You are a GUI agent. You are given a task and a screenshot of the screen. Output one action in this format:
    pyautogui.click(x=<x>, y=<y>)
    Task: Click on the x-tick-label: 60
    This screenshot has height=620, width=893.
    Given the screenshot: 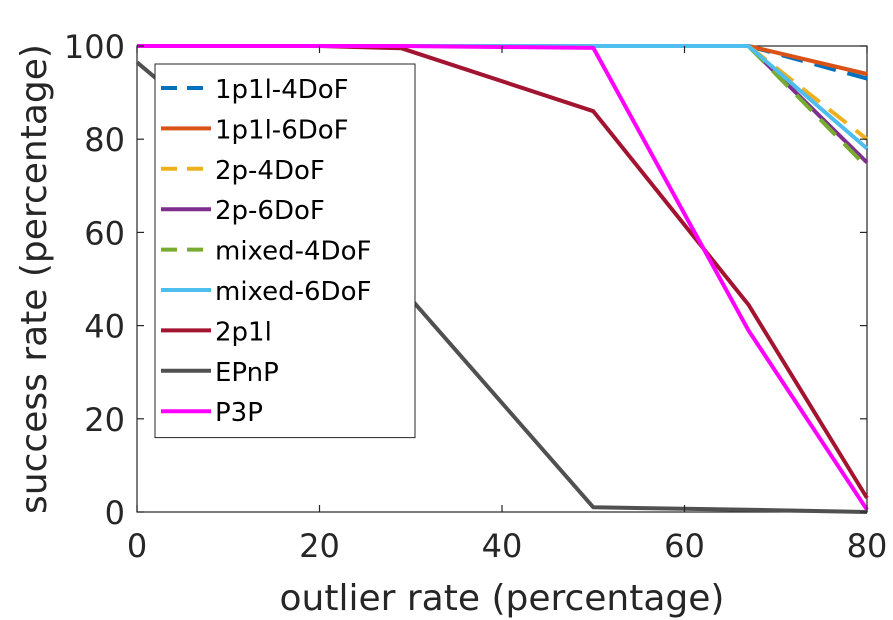 What is the action you would take?
    pyautogui.click(x=684, y=546)
    